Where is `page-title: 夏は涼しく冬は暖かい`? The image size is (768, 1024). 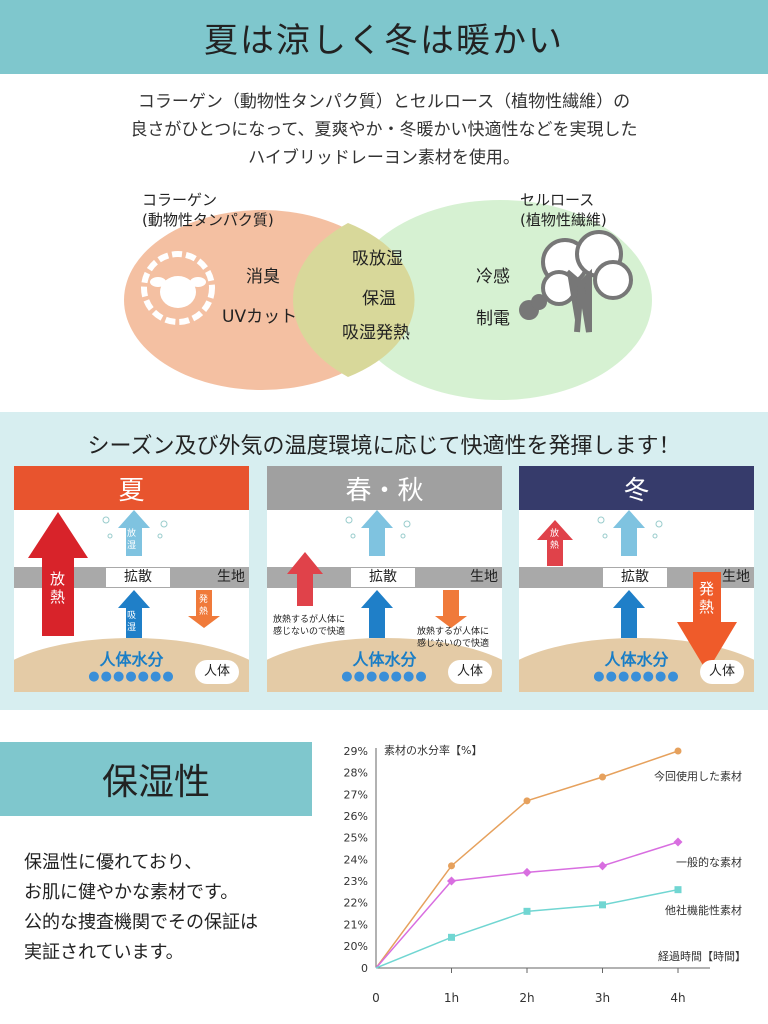
page-title: 夏は涼しく冬は暖かい is located at coordinates (384, 40).